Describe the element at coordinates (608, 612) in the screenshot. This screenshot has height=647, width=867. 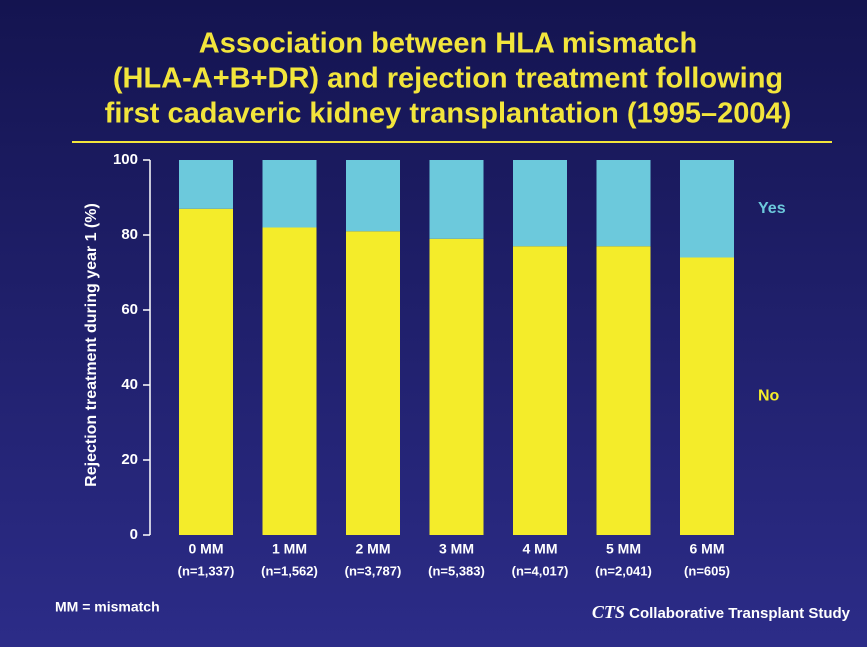
I see `source-abbr: CTS` at that location.